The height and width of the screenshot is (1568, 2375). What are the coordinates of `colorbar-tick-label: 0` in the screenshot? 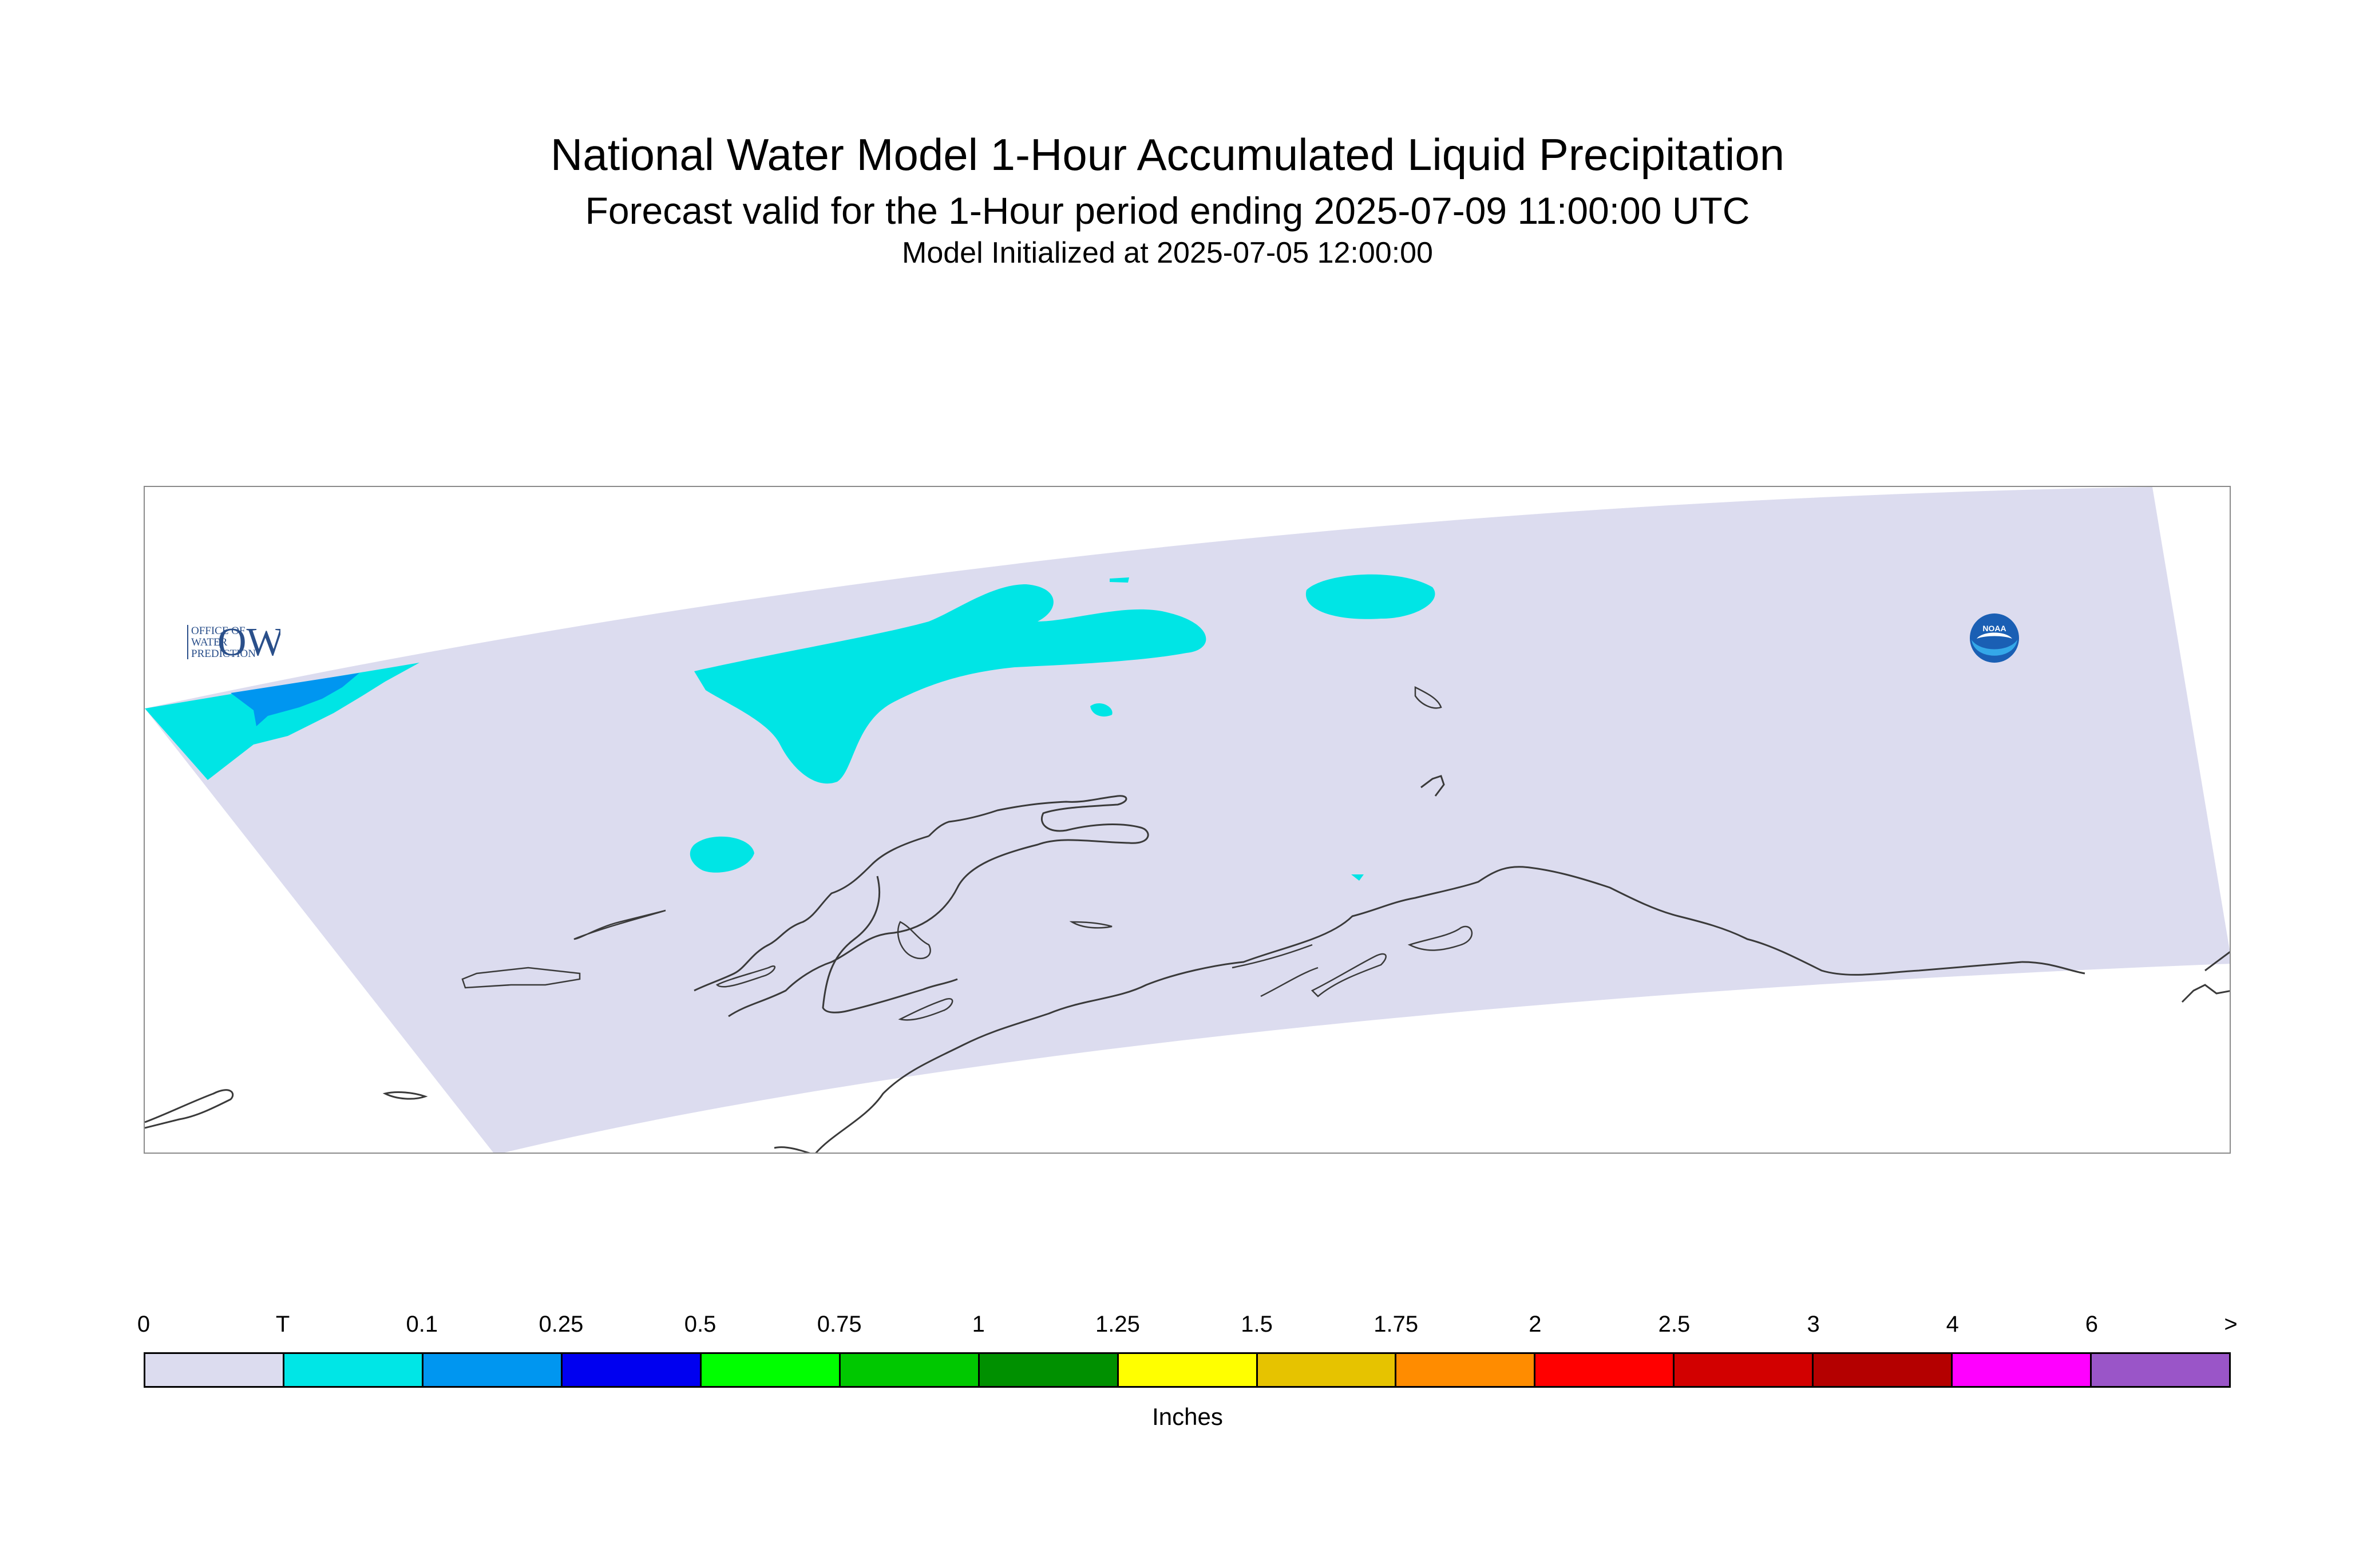 It's located at (144, 1324).